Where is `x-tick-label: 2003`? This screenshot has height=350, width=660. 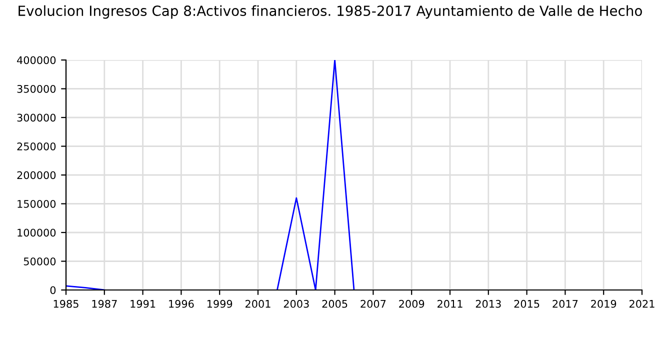
x-tick-label: 2003 is located at coordinates (296, 304).